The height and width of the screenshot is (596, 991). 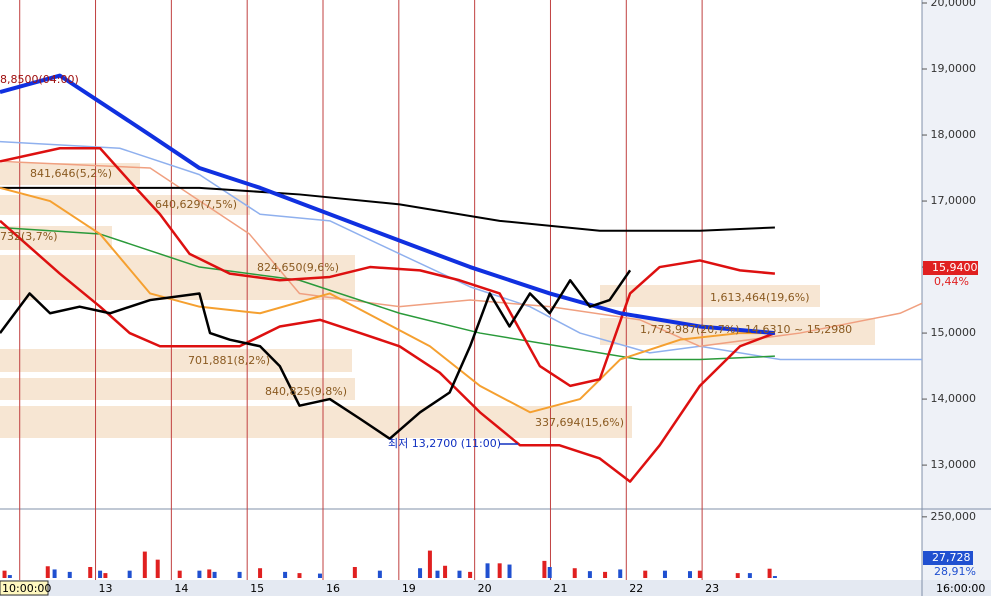 I want to click on x-tick-label: 22, so click(x=636, y=588).